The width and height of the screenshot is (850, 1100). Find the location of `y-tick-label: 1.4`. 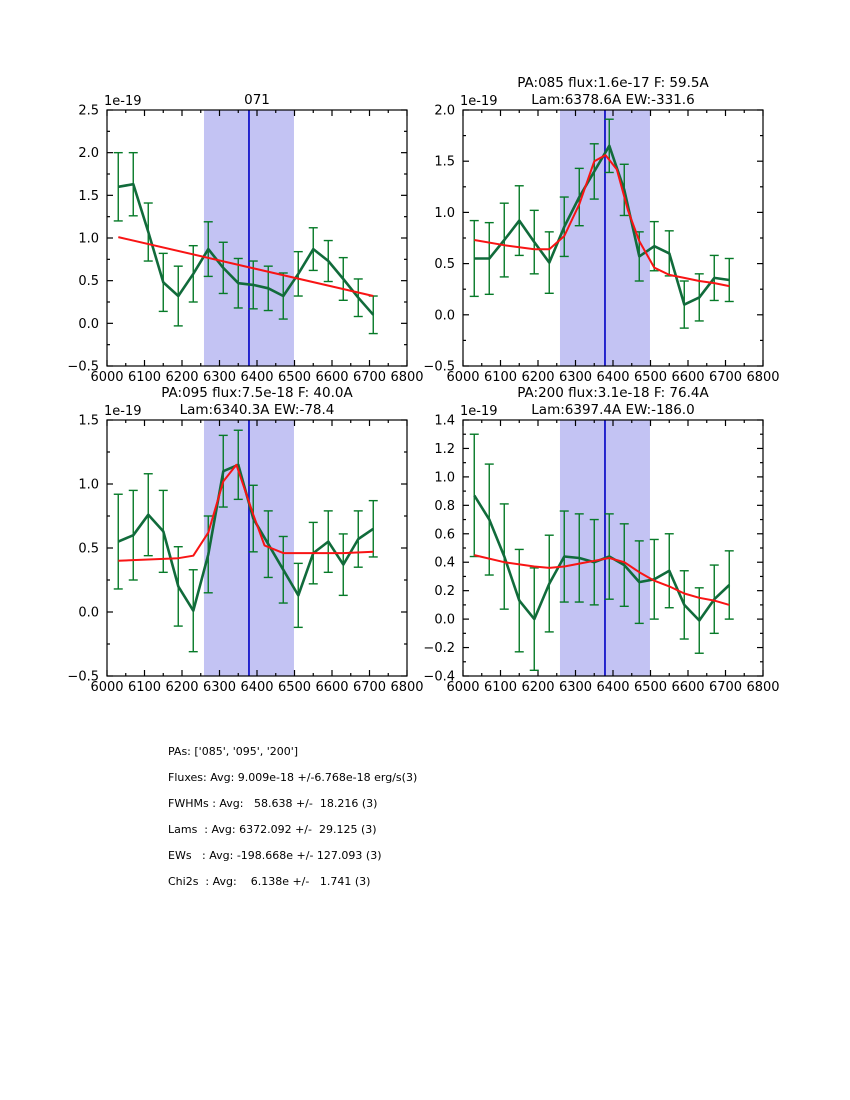

y-tick-label: 1.4 is located at coordinates (444, 421).